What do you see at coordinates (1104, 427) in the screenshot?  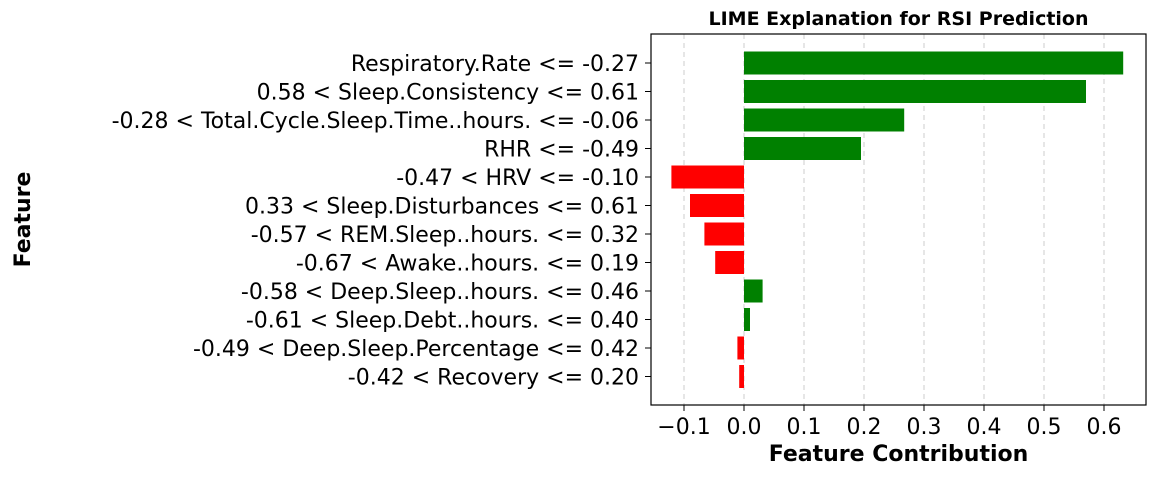 I see `x-tick-label: 0.6` at bounding box center [1104, 427].